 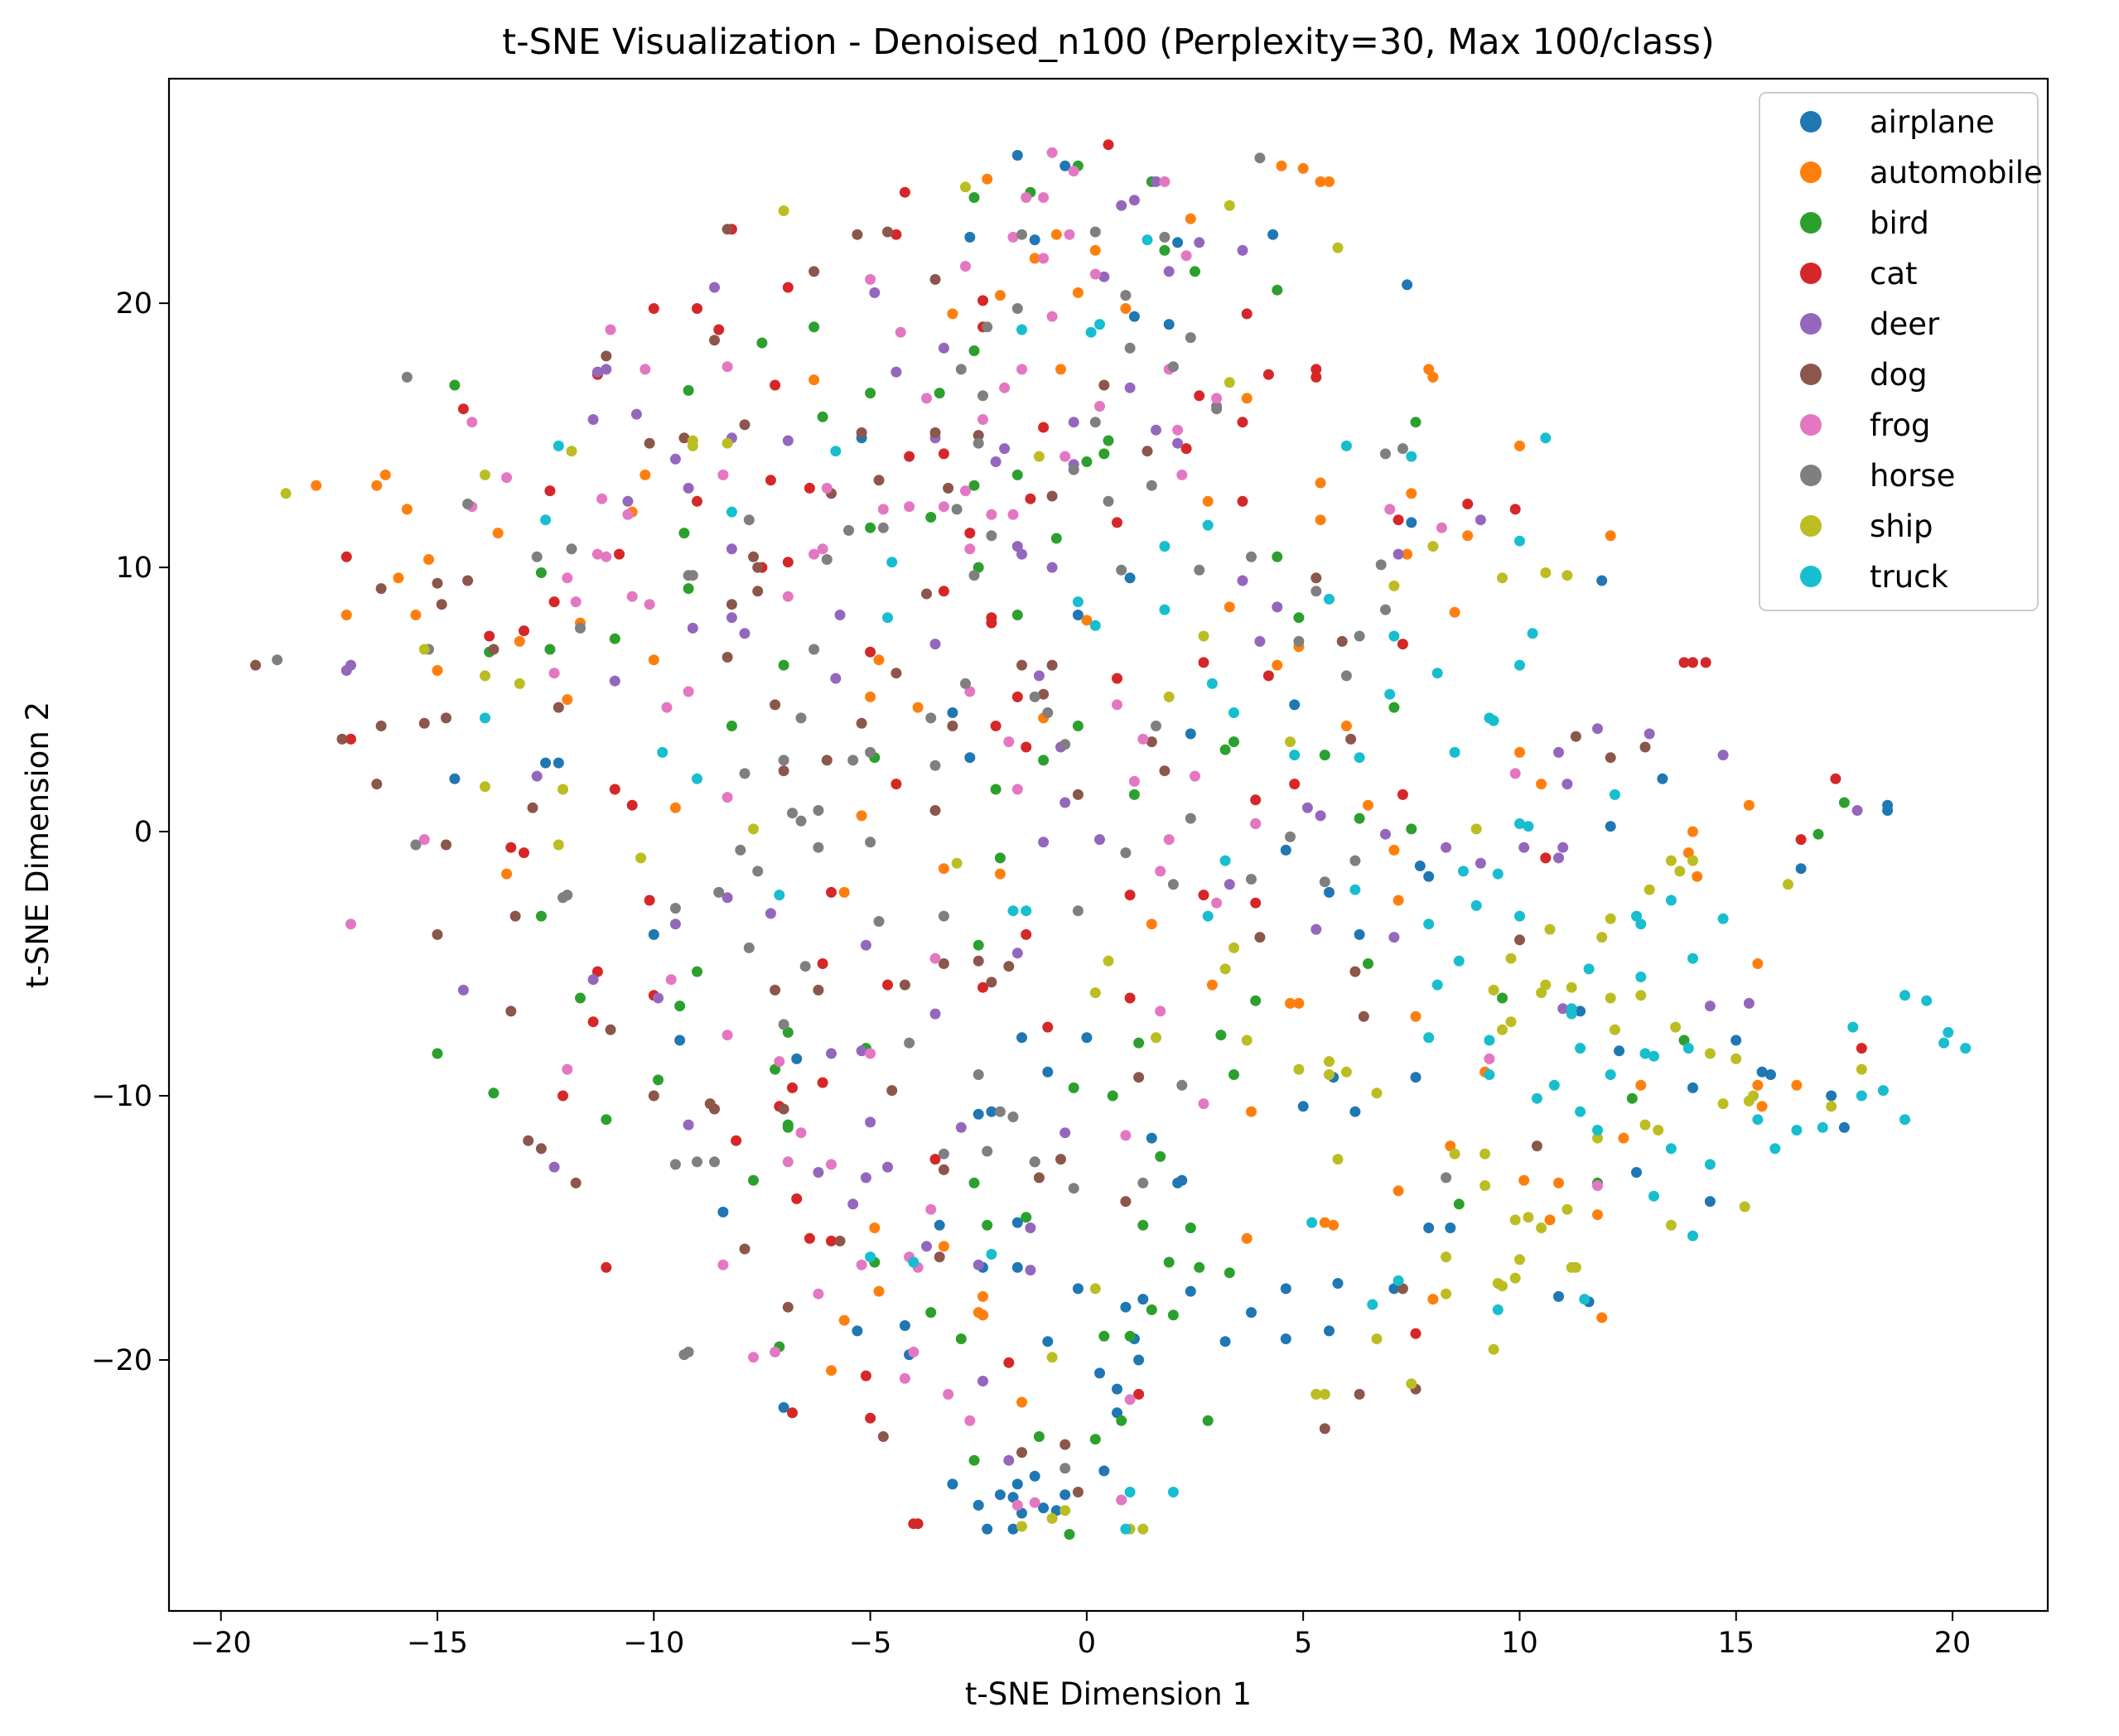 What do you see at coordinates (1897, 122) in the screenshot?
I see `legend-item-airplane: airplane` at bounding box center [1897, 122].